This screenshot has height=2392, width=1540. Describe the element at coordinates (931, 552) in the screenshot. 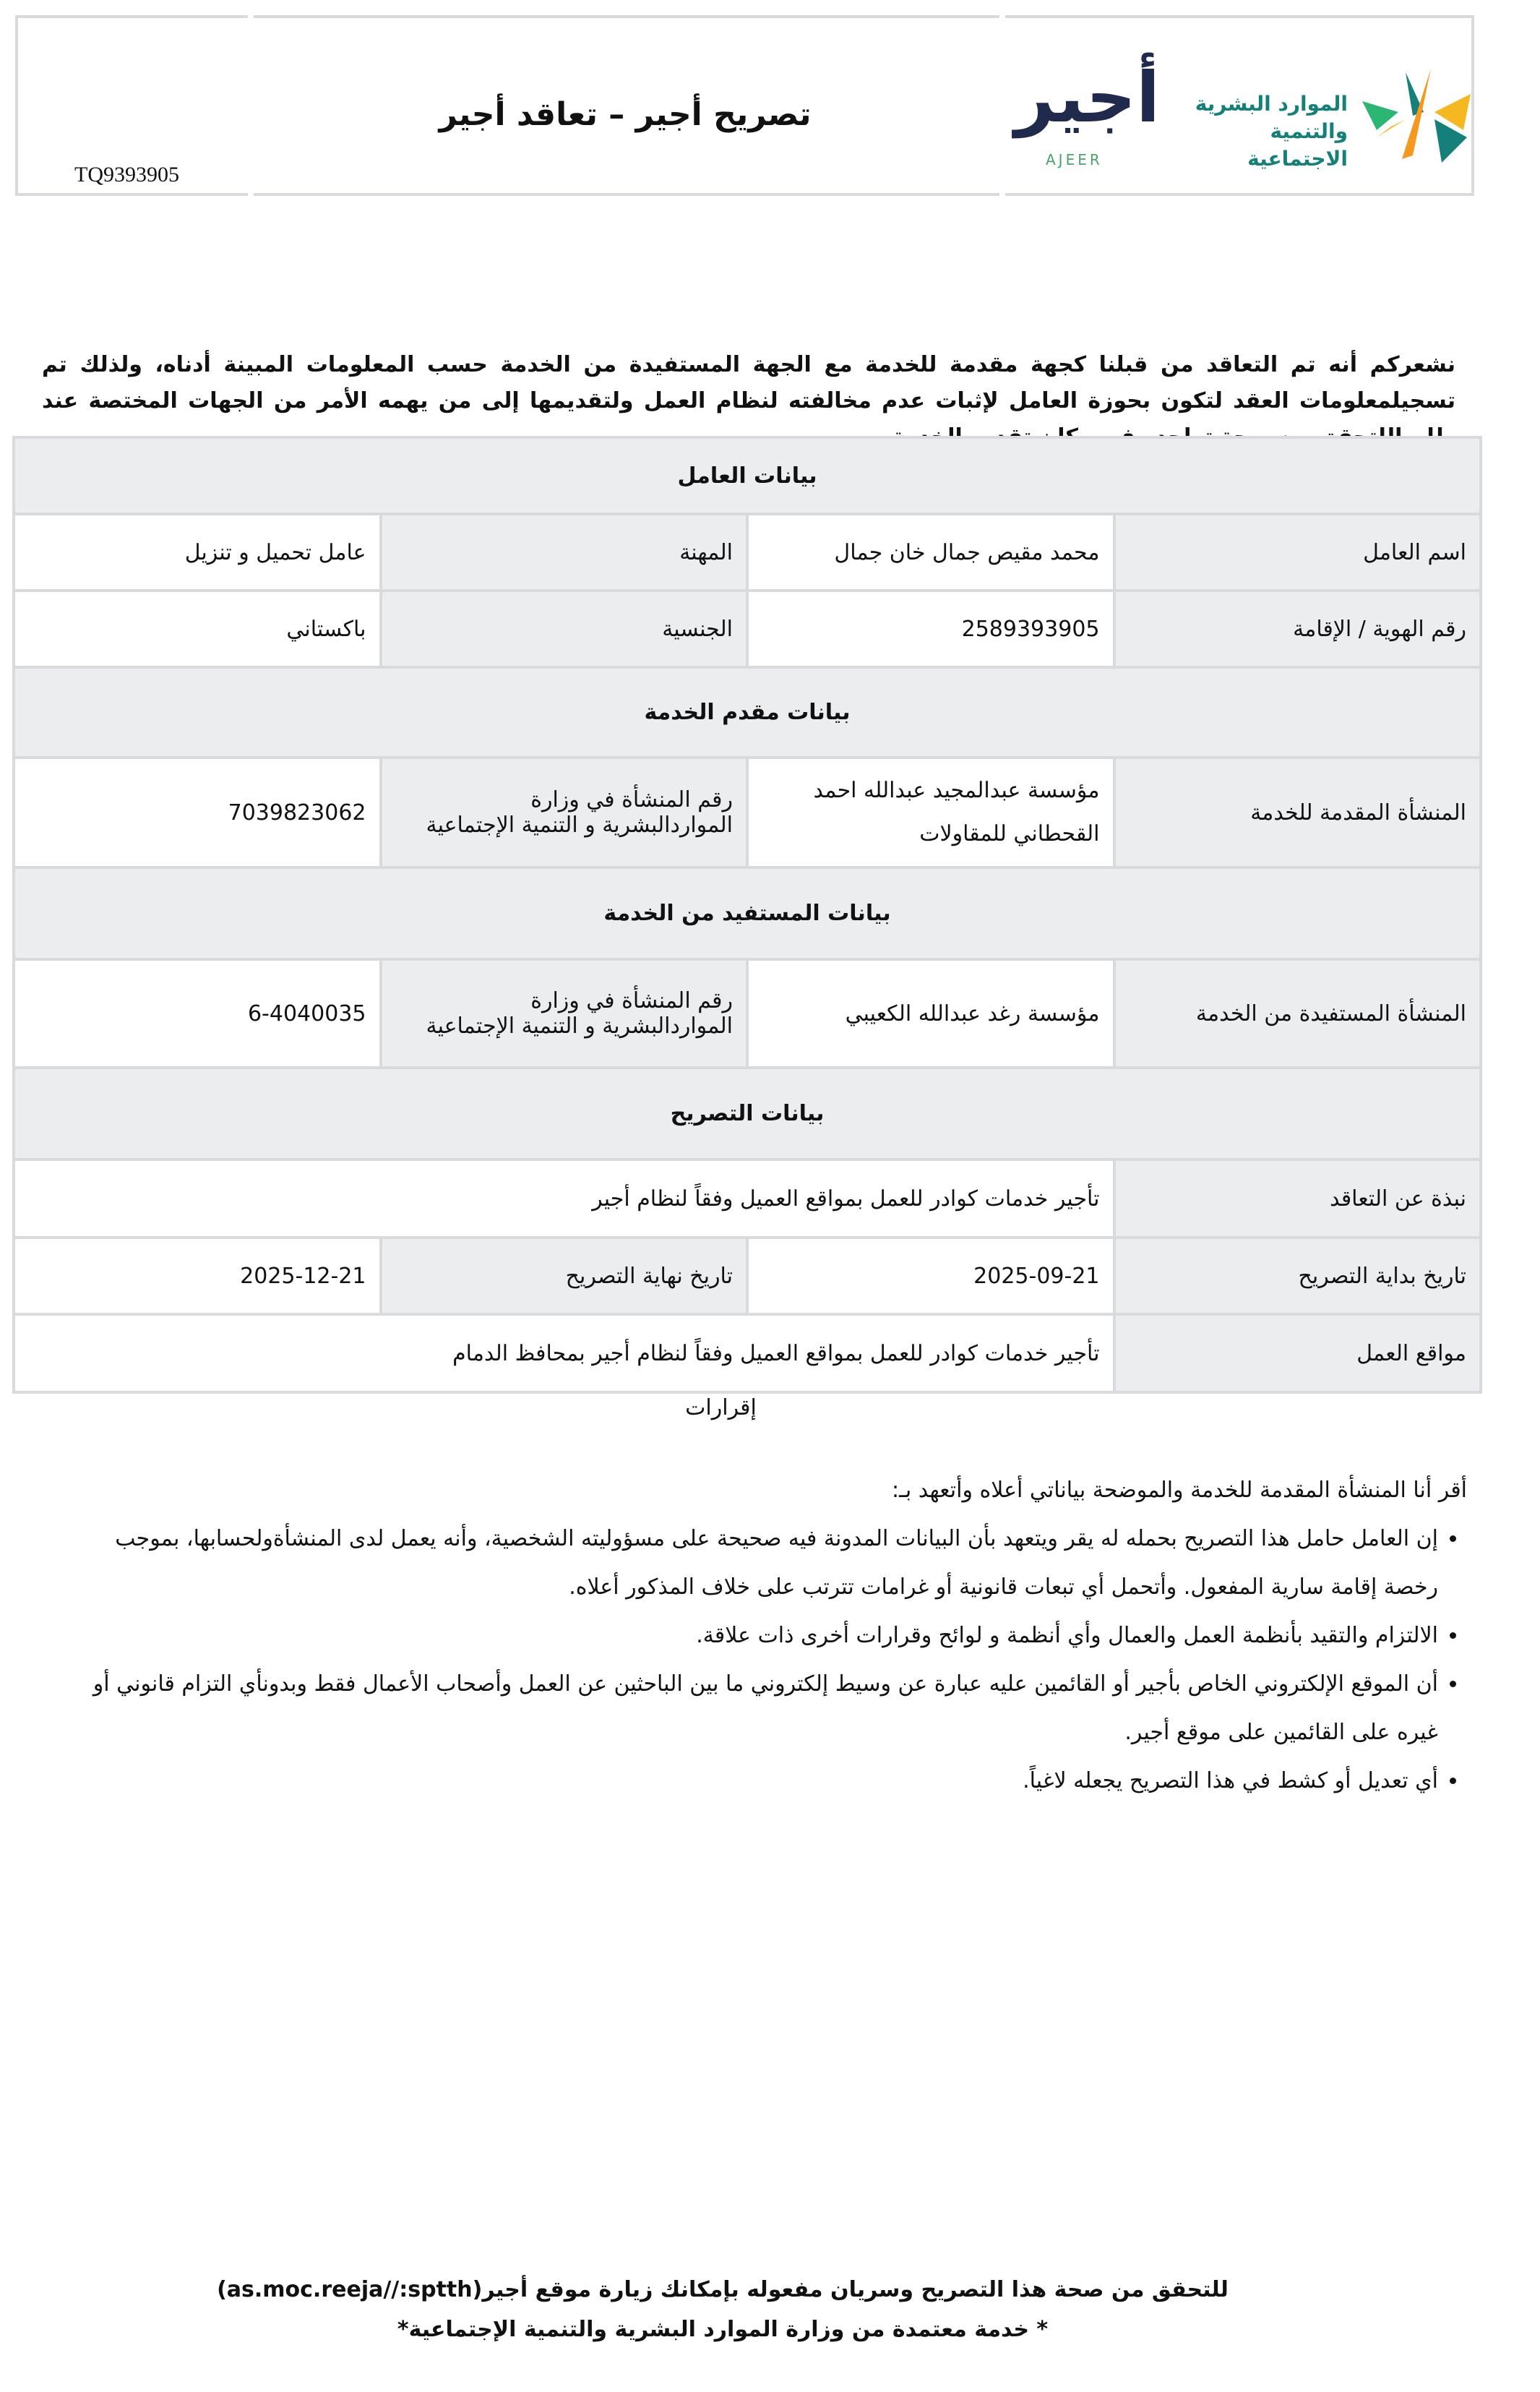

I see `worker-name-value: محمد مقيص جمال خان جمال` at that location.